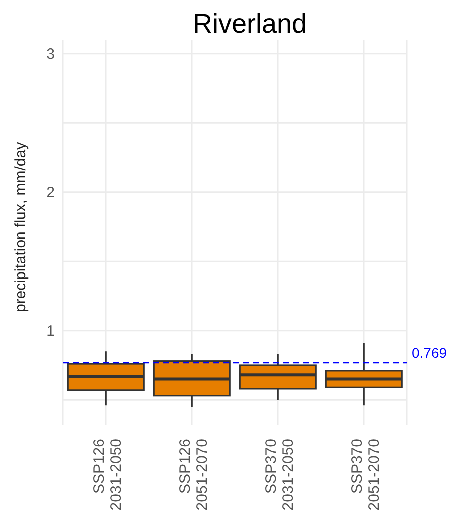 This screenshot has width=452, height=523. What do you see at coordinates (108, 475) in the screenshot?
I see `x-tick-label: SSP126 2031-2050` at bounding box center [108, 475].